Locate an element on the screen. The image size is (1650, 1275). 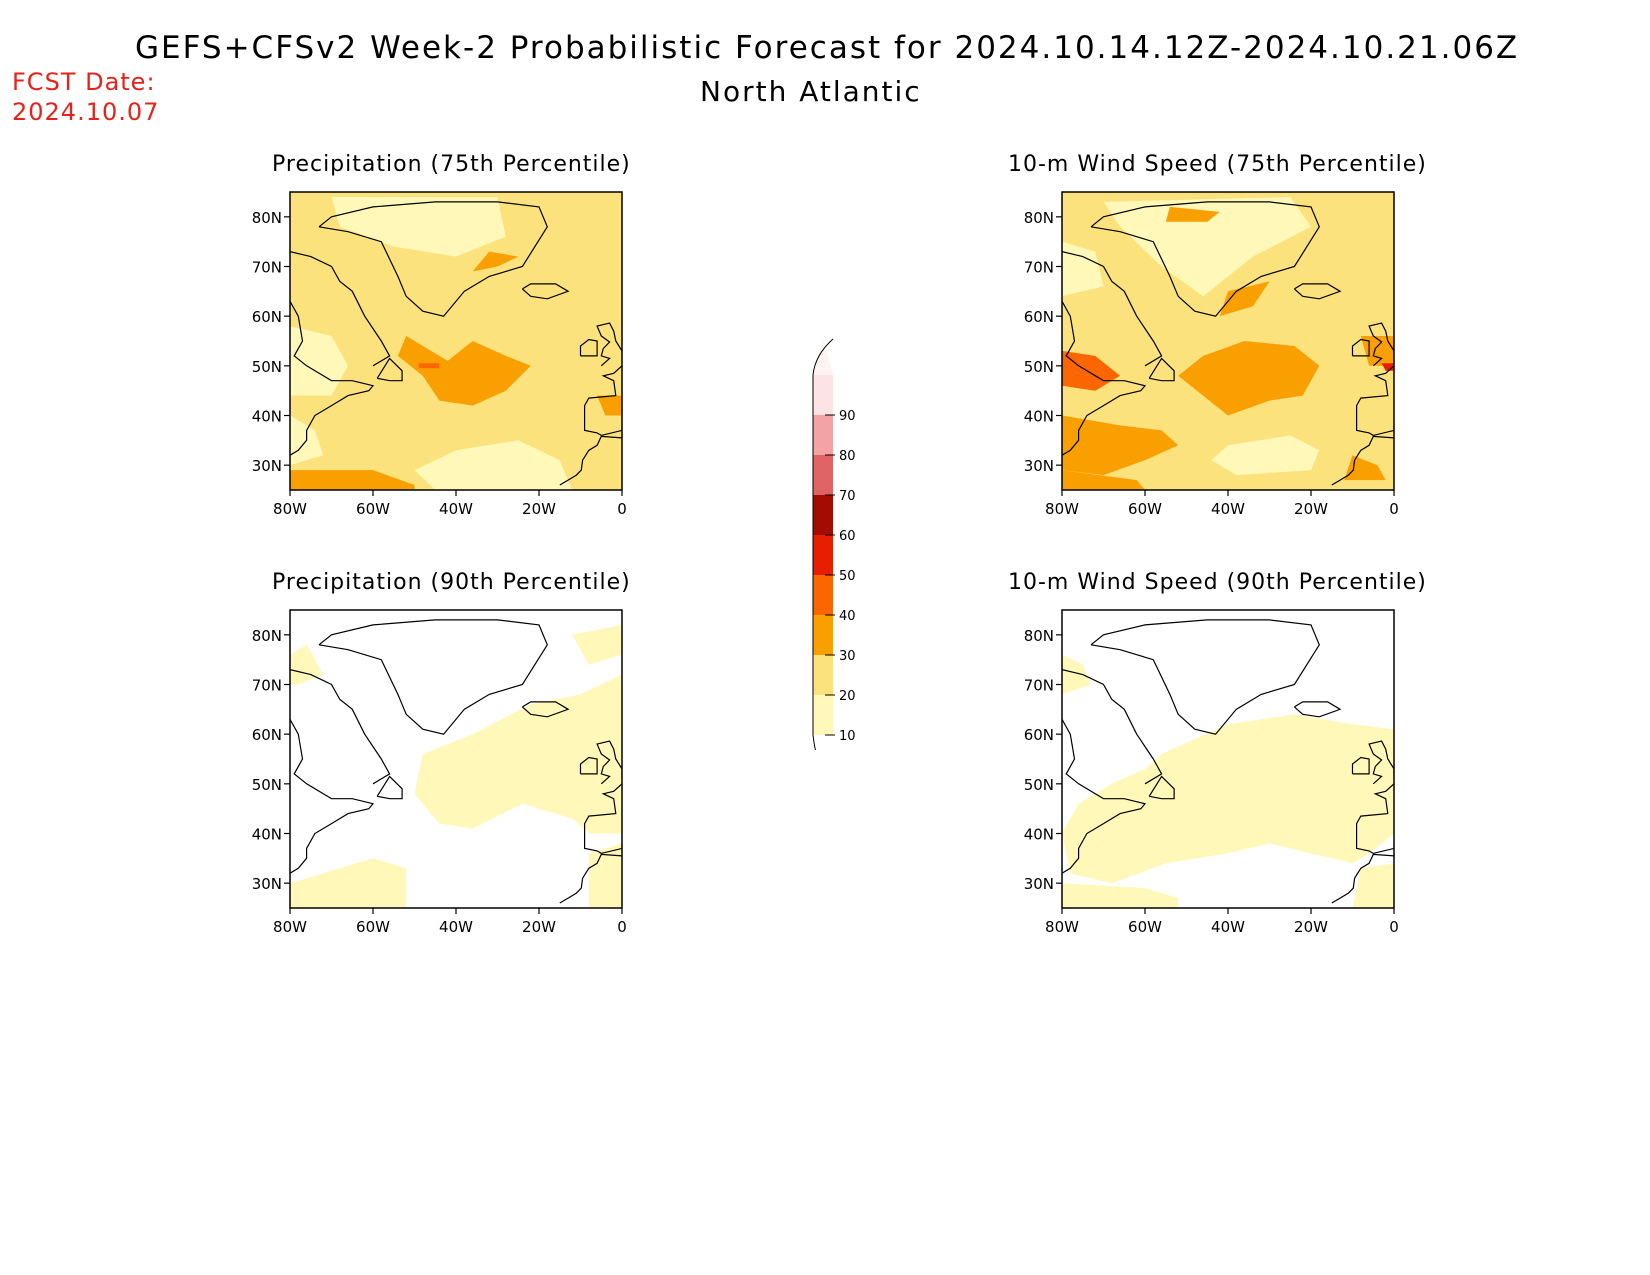
region-subtitle: North Atlantic is located at coordinates (811, 91).